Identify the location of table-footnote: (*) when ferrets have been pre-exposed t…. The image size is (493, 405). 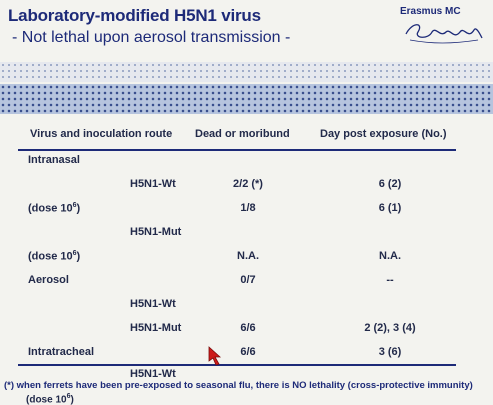
(238, 385).